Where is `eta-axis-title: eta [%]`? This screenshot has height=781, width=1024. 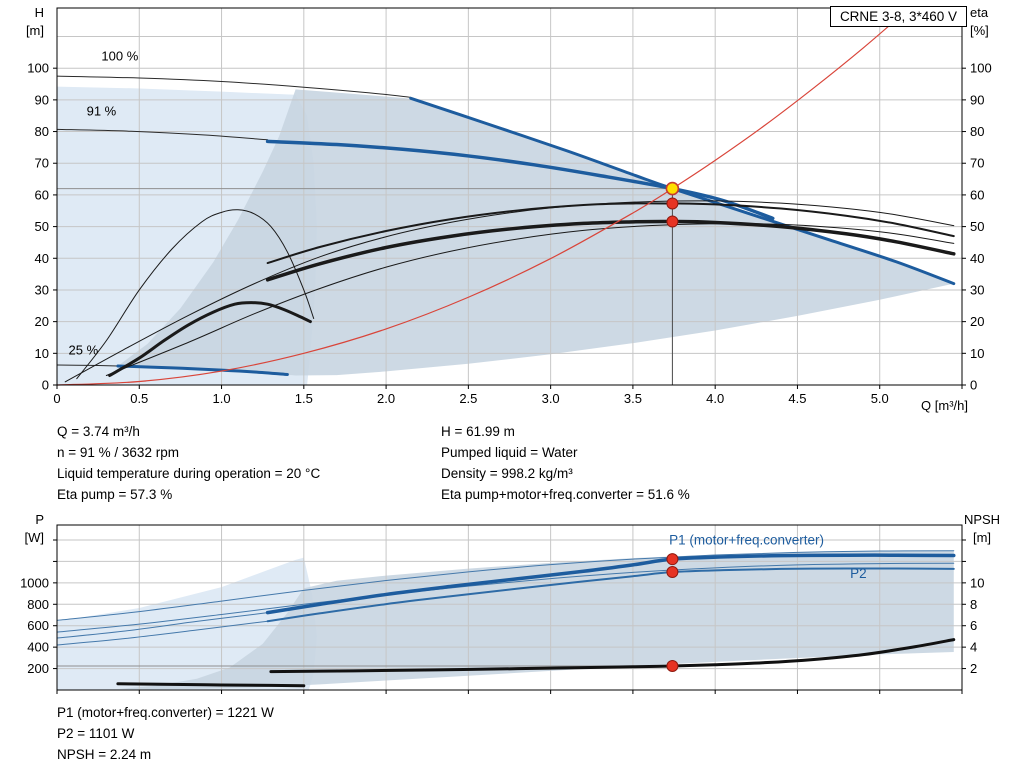 eta-axis-title: eta [%] is located at coordinates (995, 22).